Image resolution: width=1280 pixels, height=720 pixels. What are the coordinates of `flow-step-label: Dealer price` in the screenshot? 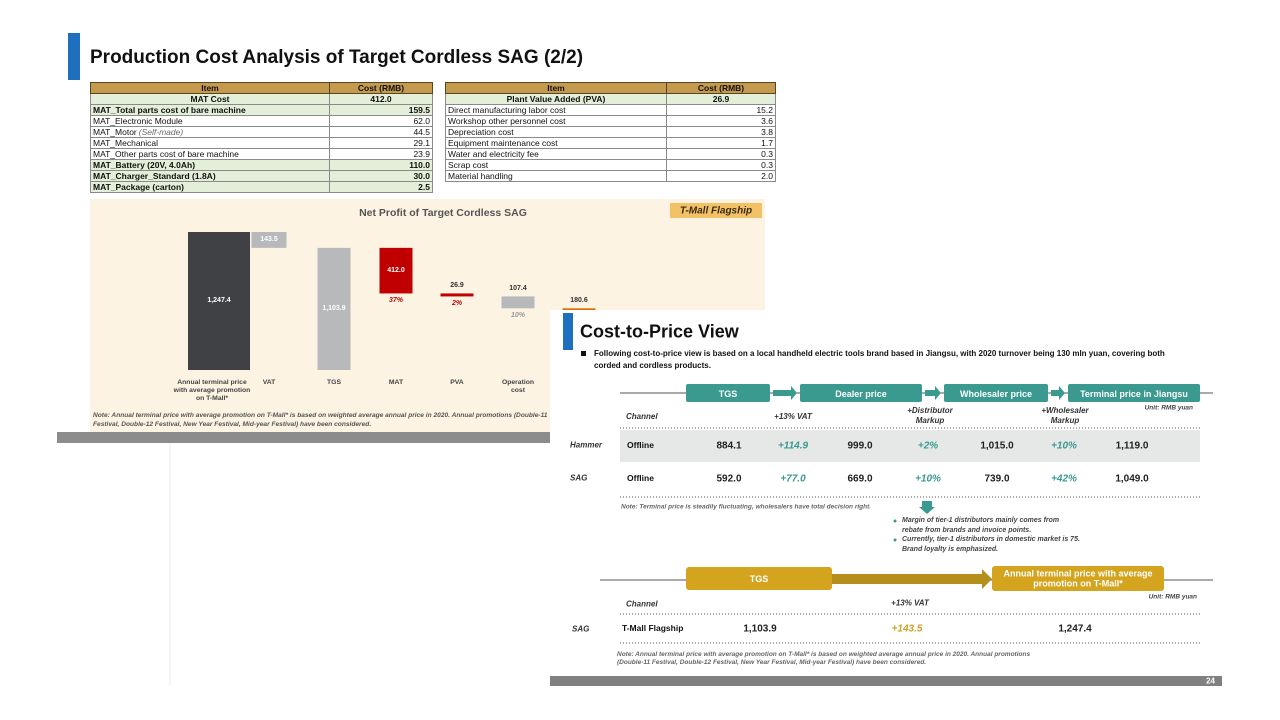 It's located at (861, 393).